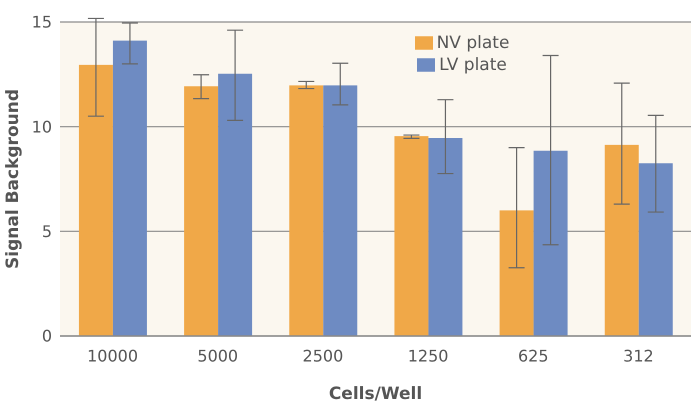 The height and width of the screenshot is (411, 691). What do you see at coordinates (638, 356) in the screenshot?
I see `x-tick-label: 312` at bounding box center [638, 356].